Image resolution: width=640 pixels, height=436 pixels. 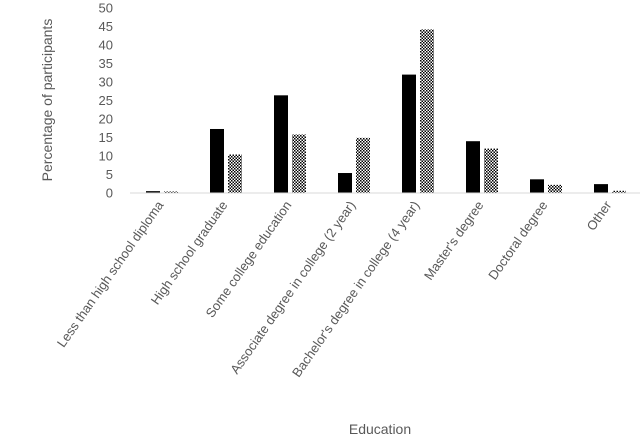 I want to click on x-category-label: Less than high school diploma, so click(x=110, y=273).